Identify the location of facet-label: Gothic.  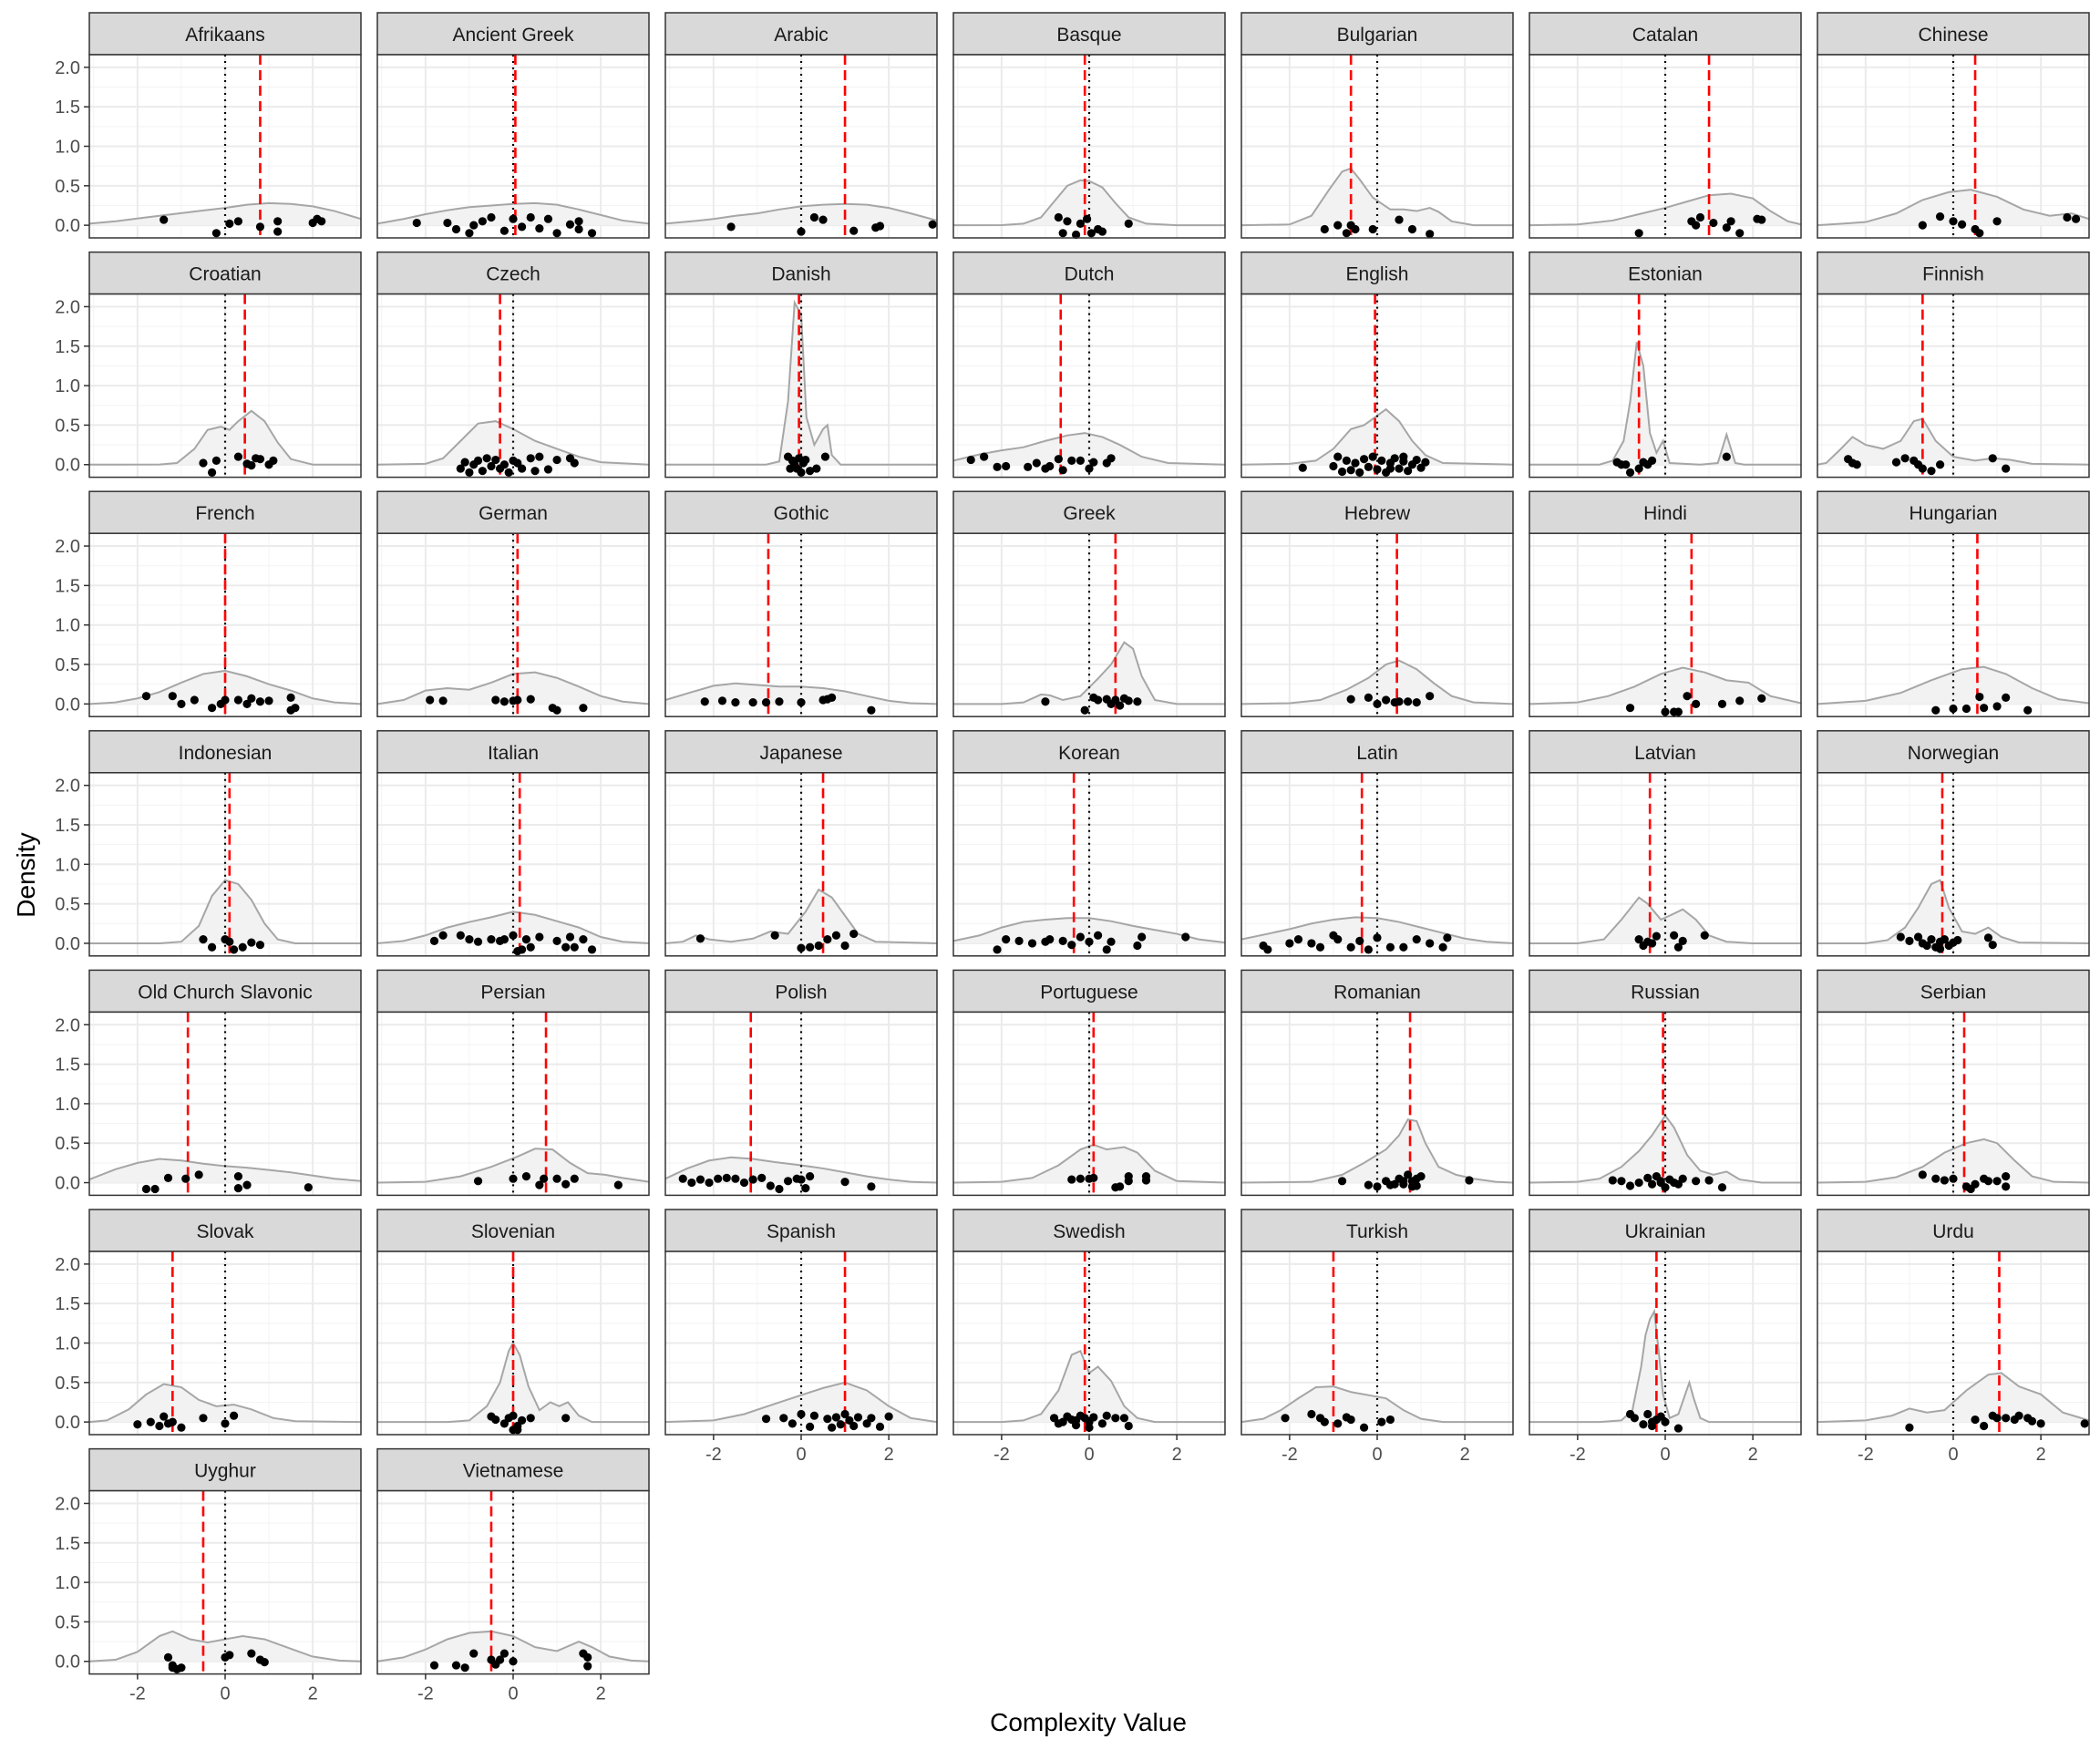
(801, 513).